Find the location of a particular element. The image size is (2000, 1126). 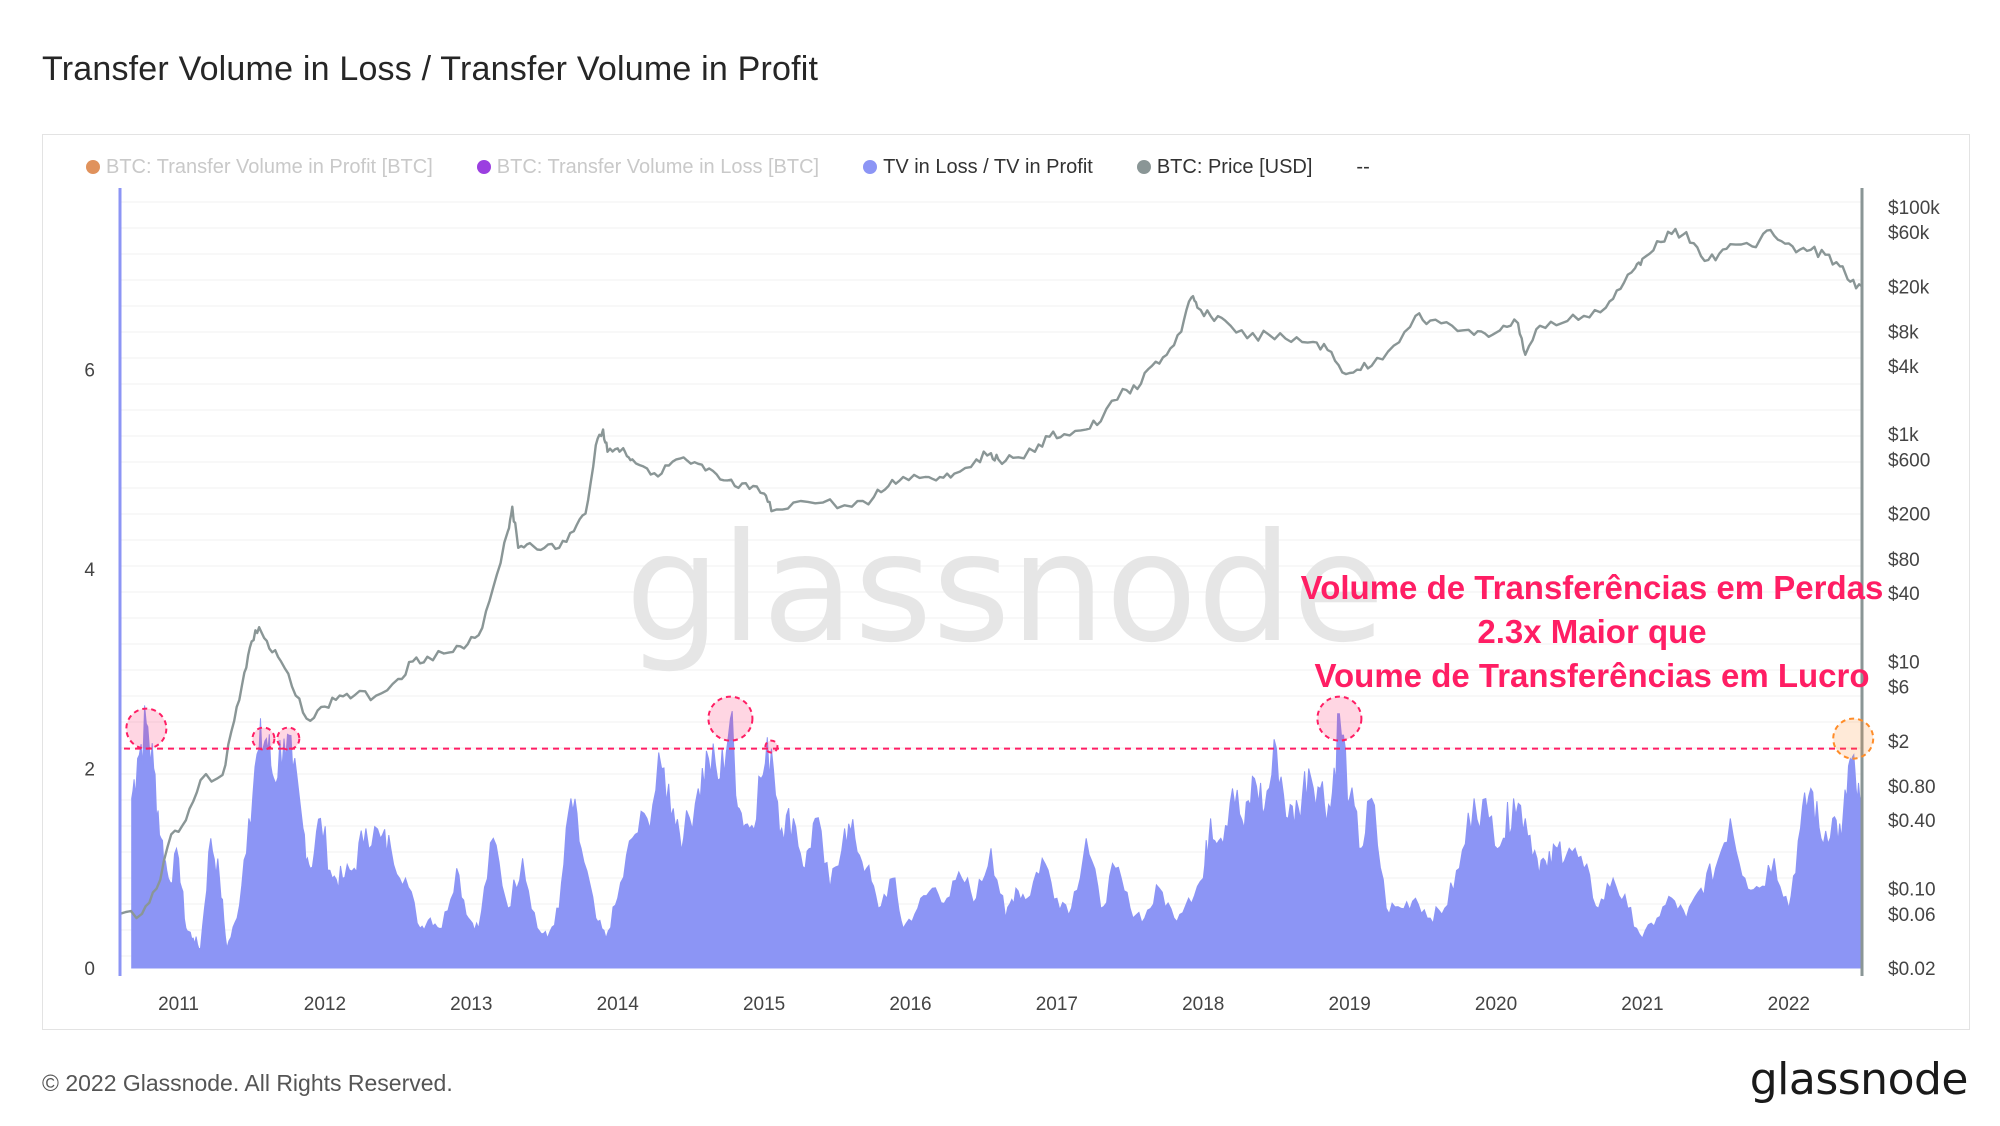

x-tick-label: 2018 is located at coordinates (1203, 1004).